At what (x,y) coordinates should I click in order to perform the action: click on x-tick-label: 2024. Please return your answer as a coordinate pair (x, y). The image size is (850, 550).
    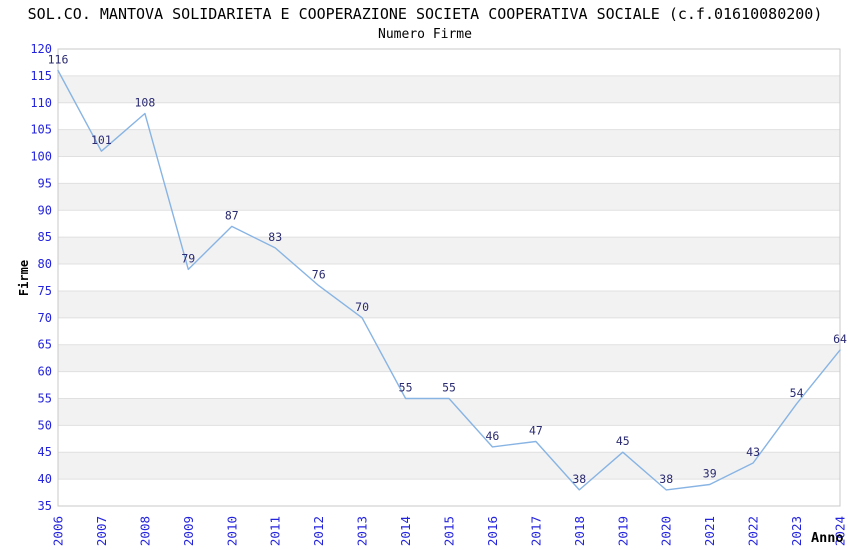
    Looking at the image, I should click on (840, 531).